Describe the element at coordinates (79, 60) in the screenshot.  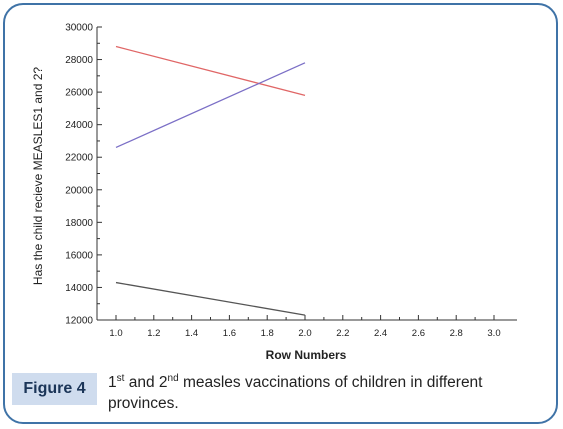
I see `y-tick-label: 28000` at that location.